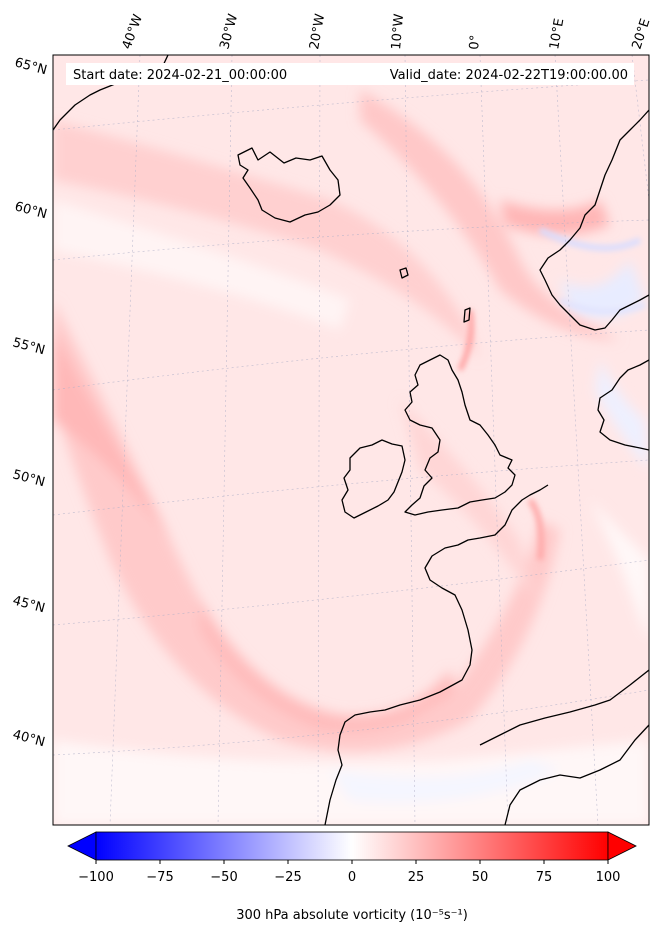 The height and width of the screenshot is (936, 659). What do you see at coordinates (460, 435) in the screenshot?
I see `great-britain-coast` at bounding box center [460, 435].